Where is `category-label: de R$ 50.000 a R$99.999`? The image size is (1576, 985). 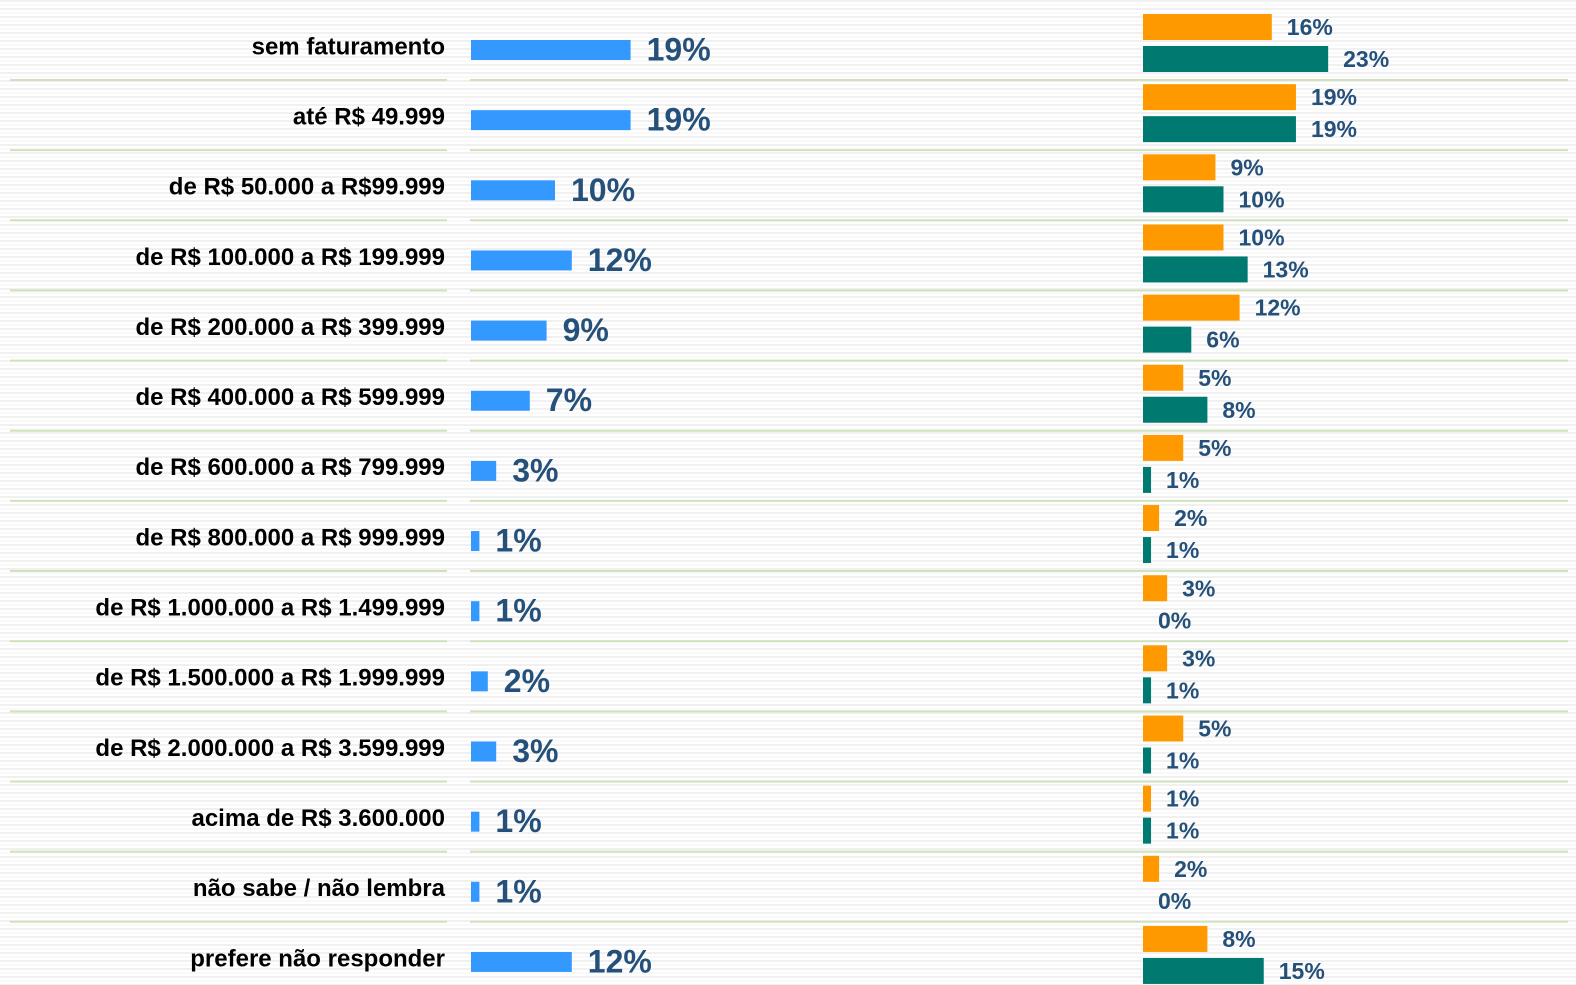 category-label: de R$ 50.000 a R$99.999 is located at coordinates (307, 187).